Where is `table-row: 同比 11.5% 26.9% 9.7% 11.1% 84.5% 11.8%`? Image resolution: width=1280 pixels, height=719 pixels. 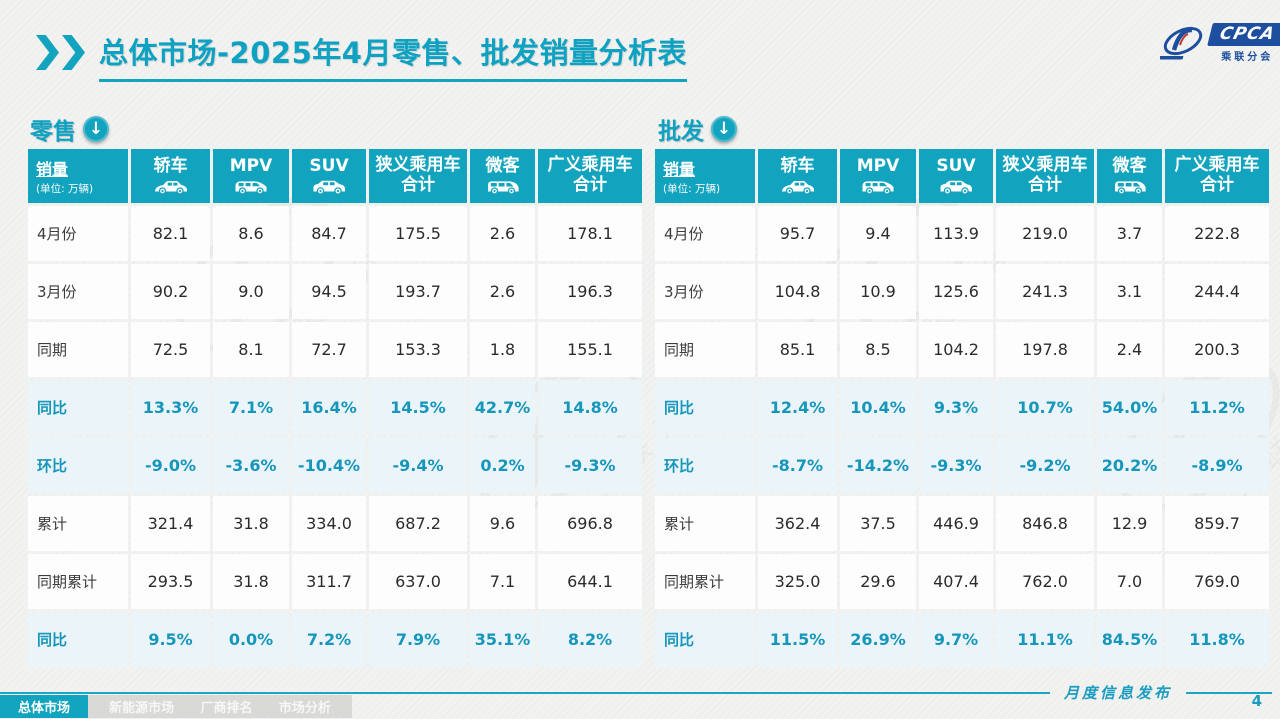 table-row: 同比 11.5% 26.9% 9.7% 11.1% 84.5% 11.8% is located at coordinates (962, 639).